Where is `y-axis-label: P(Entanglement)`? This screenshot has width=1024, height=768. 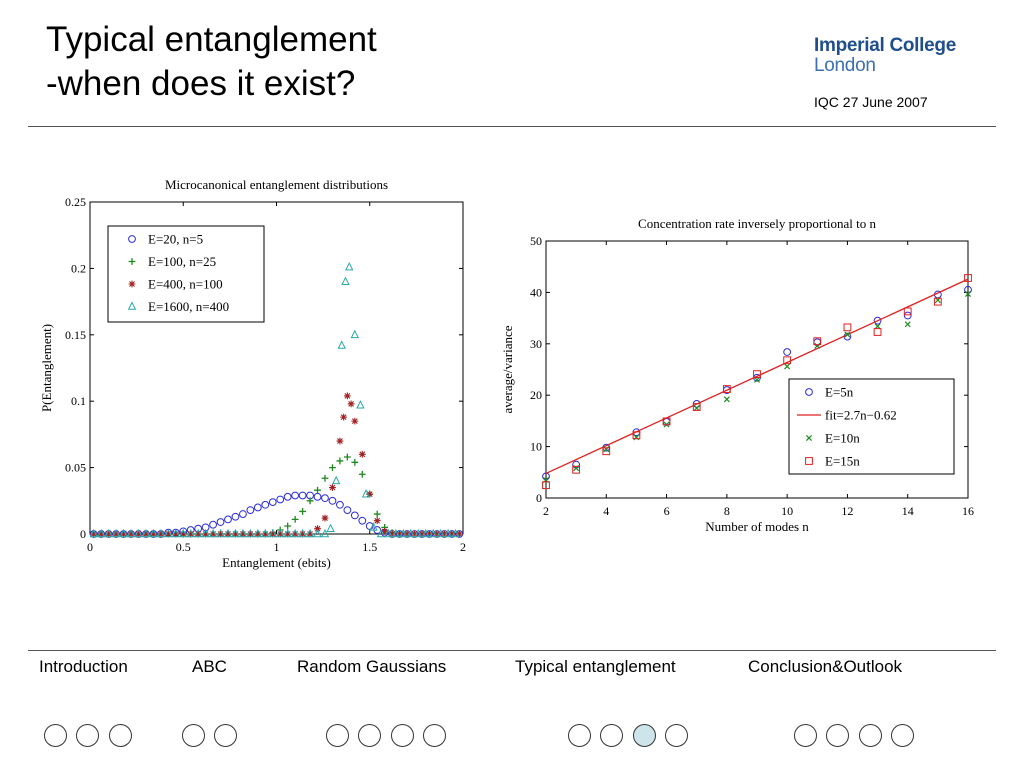
y-axis-label: P(Entanglement) is located at coordinates (46, 368).